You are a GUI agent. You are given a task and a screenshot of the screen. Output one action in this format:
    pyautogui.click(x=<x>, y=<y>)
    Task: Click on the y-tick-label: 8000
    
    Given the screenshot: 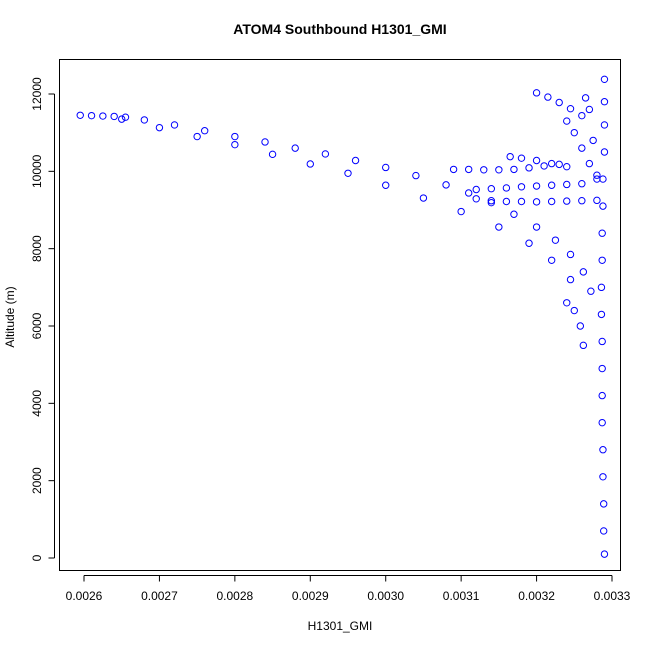 What is the action you would take?
    pyautogui.click(x=37, y=248)
    